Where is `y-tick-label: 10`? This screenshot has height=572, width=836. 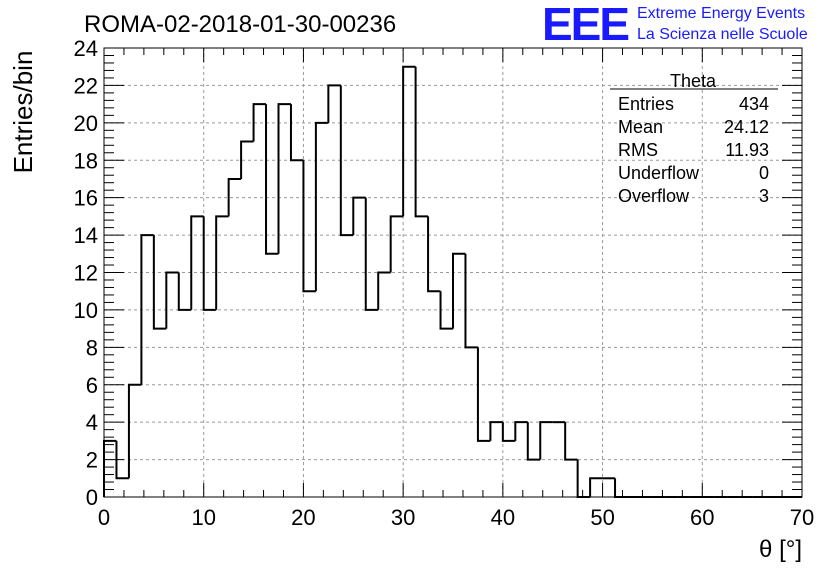 y-tick-label: 10 is located at coordinates (86, 310).